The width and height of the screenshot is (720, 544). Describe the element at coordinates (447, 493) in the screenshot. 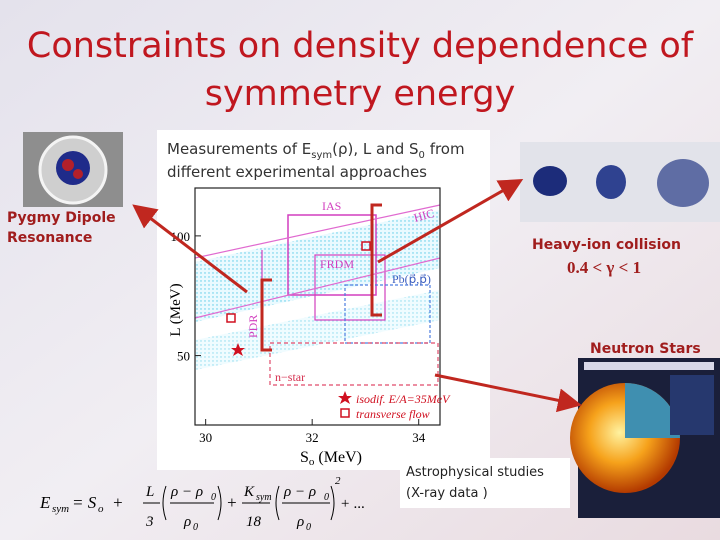

I see `astro-label: (X-ray data )` at that location.